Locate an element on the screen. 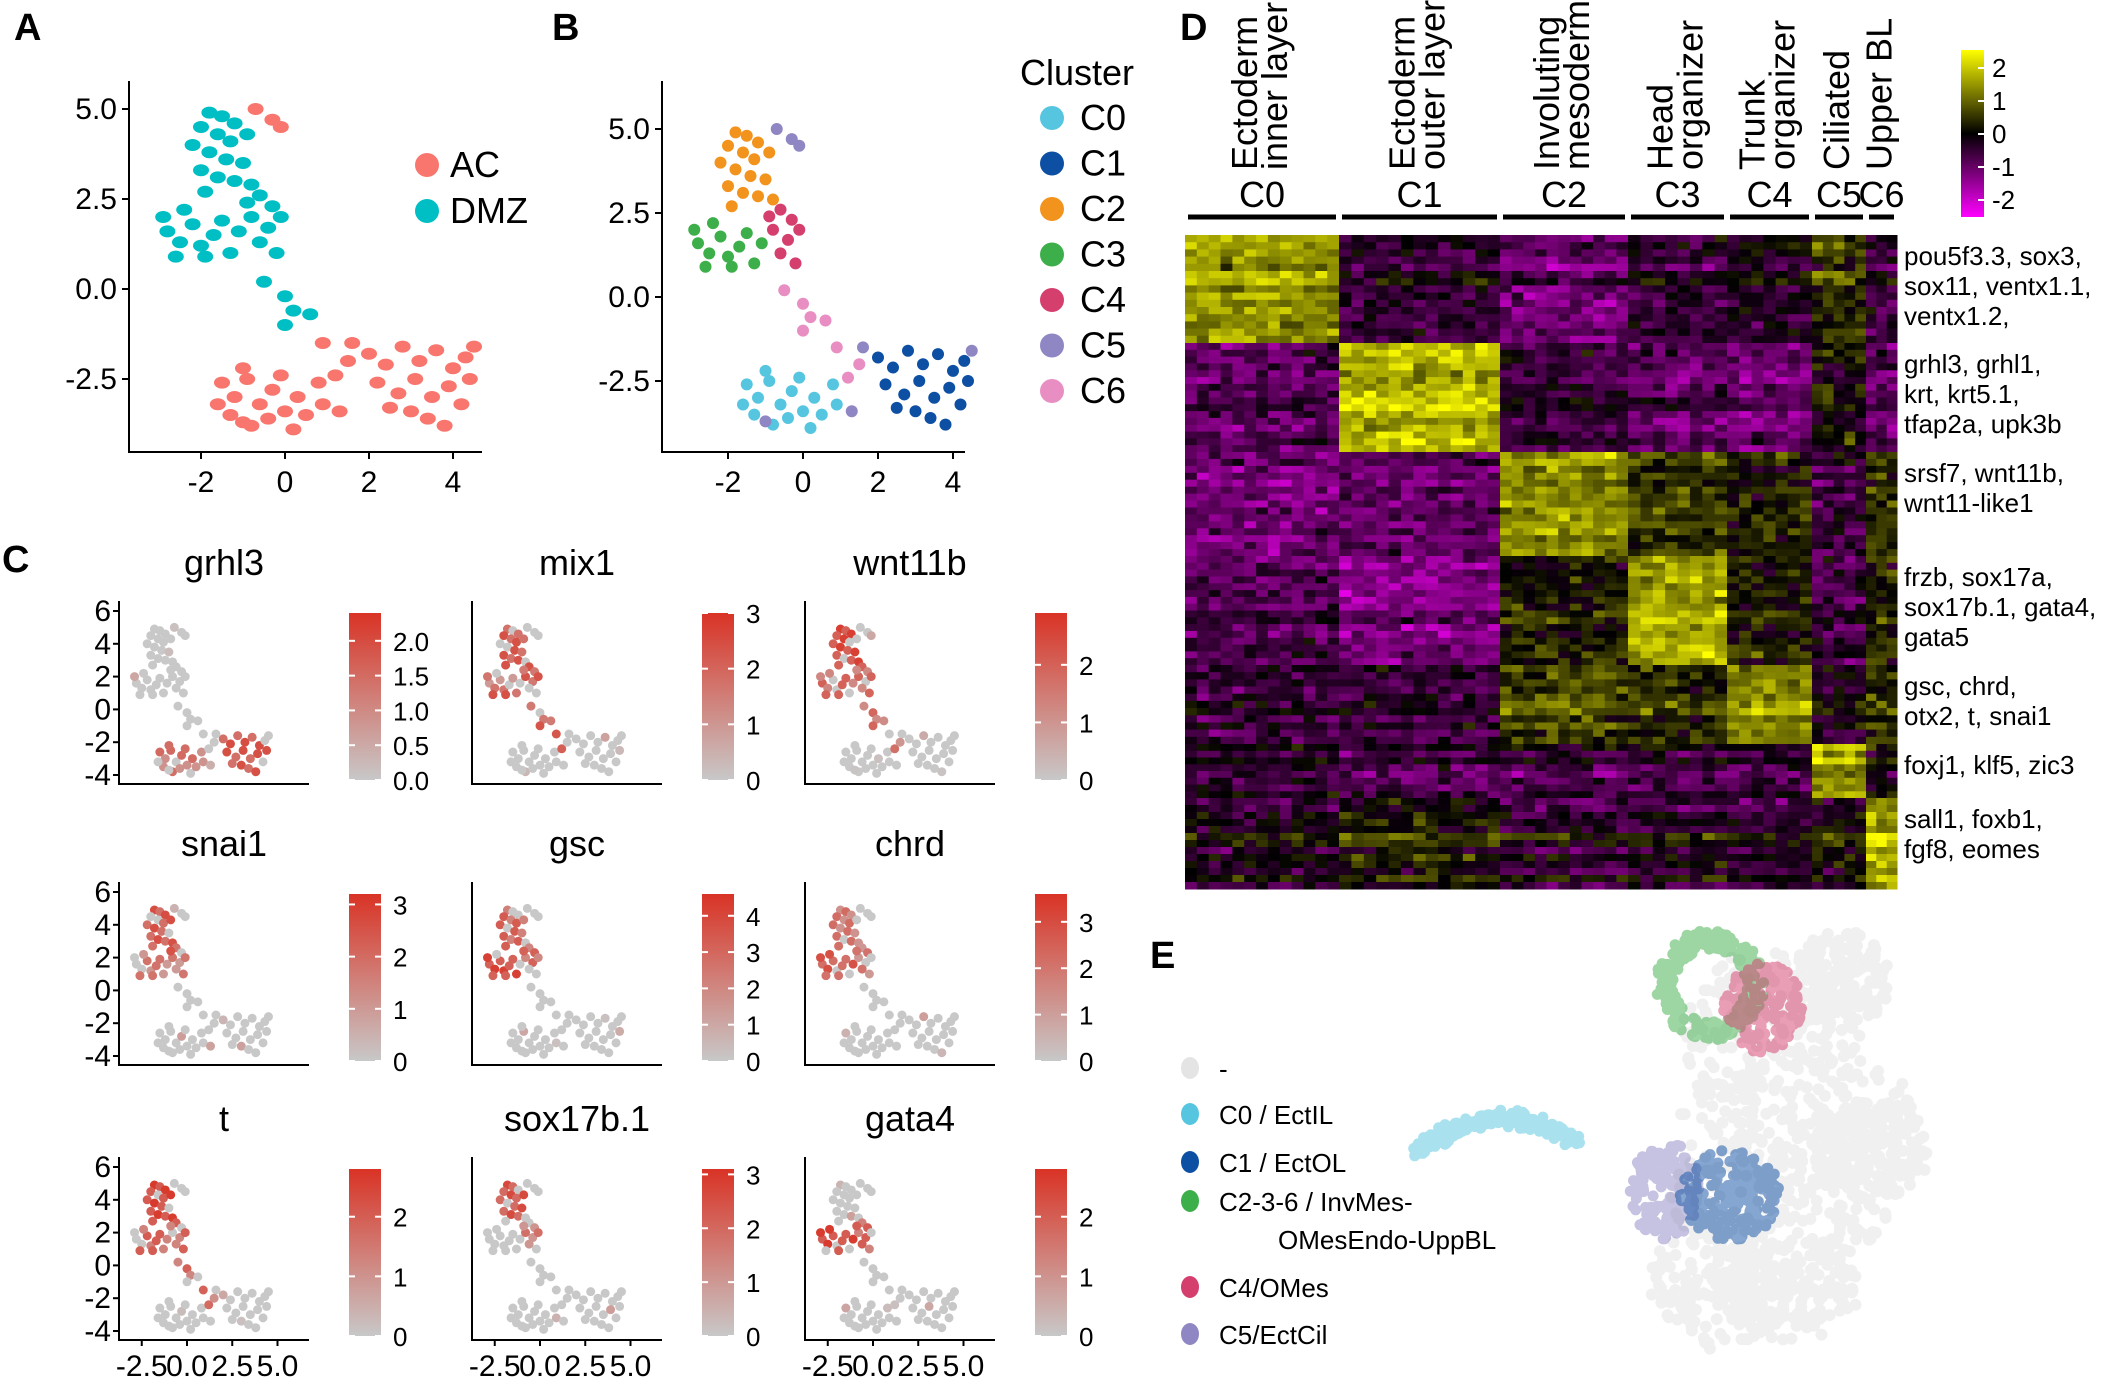 The width and height of the screenshot is (2128, 1386). colorbar-tick-label: 0.5 is located at coordinates (411, 746).